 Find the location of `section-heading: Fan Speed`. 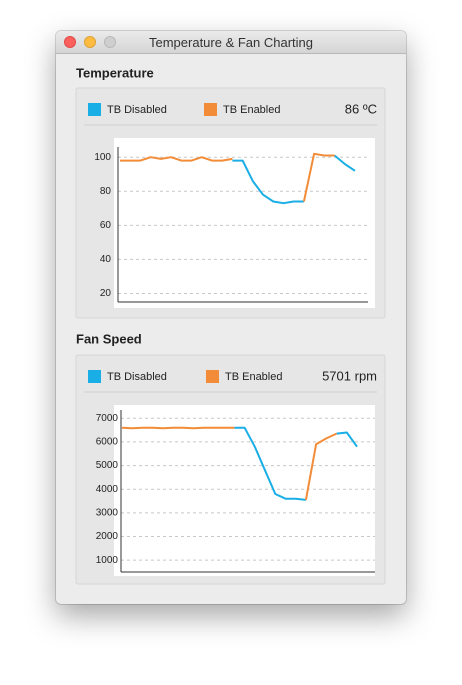

section-heading: Fan Speed is located at coordinates (109, 338).